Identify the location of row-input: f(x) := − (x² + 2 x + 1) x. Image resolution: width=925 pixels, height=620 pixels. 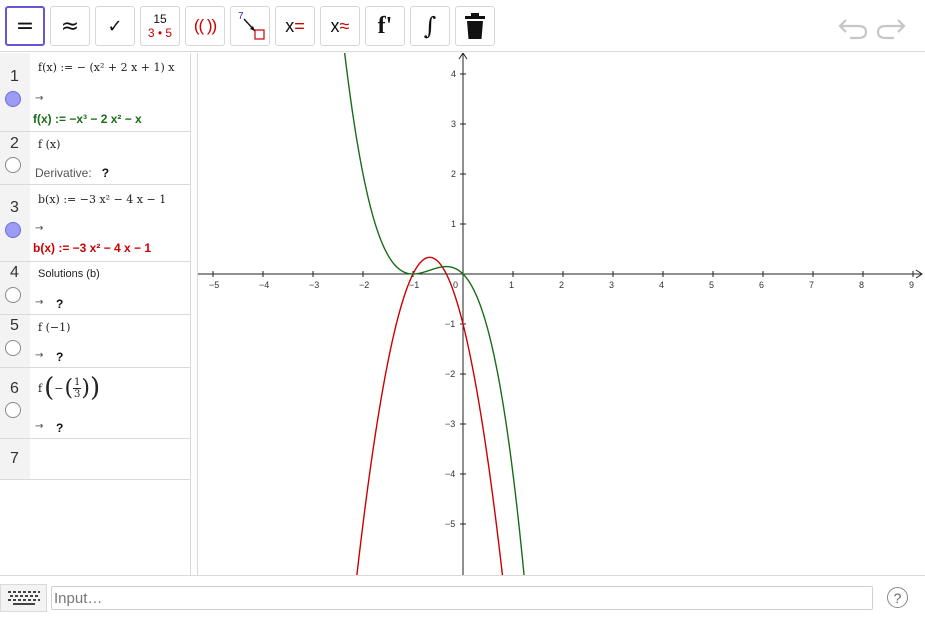
(106, 67).